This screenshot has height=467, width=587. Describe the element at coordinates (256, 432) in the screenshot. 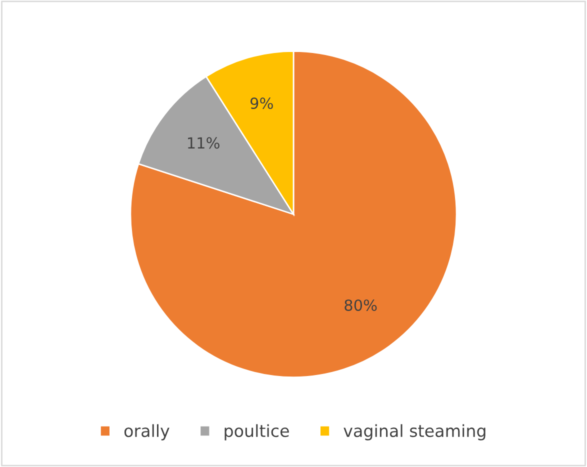

I see `legend-label: poultice` at that location.